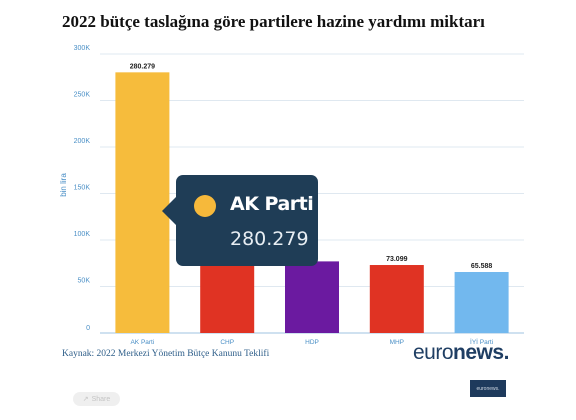 The image size is (576, 420). Describe the element at coordinates (142, 342) in the screenshot. I see `x-tick-label: AK Parti` at that location.